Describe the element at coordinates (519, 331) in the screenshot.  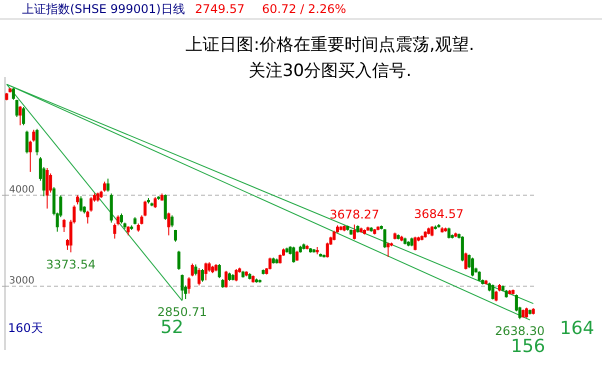
I see `annotation: 2638.30` at that location.